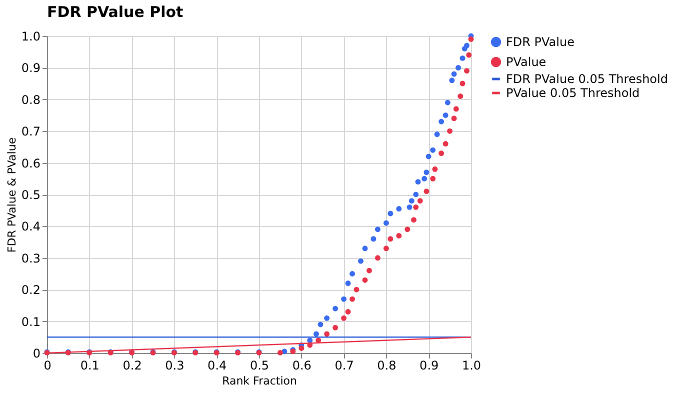 The height and width of the screenshot is (395, 677). Describe the element at coordinates (30, 321) in the screenshot. I see `y-tick-label: 0.1` at that location.